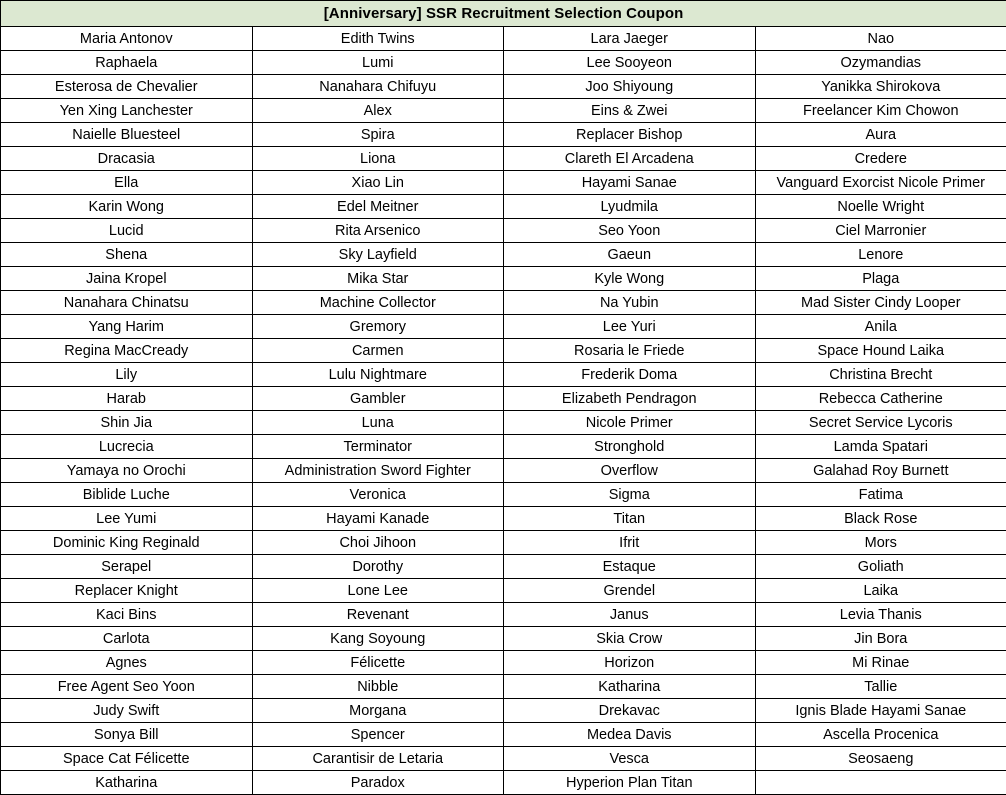 Image resolution: width=1006 pixels, height=795 pixels. Describe the element at coordinates (377, 230) in the screenshot. I see `character-name-cell: Rita Arsenico` at that location.